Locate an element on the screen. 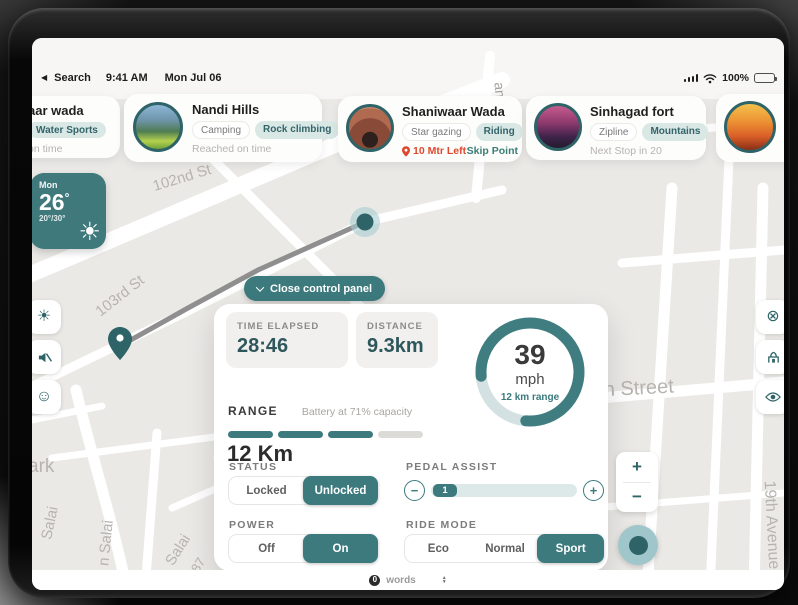 The height and width of the screenshot is (605, 798). pedal-assist-label: PEDAL ASSIST is located at coordinates (452, 467).